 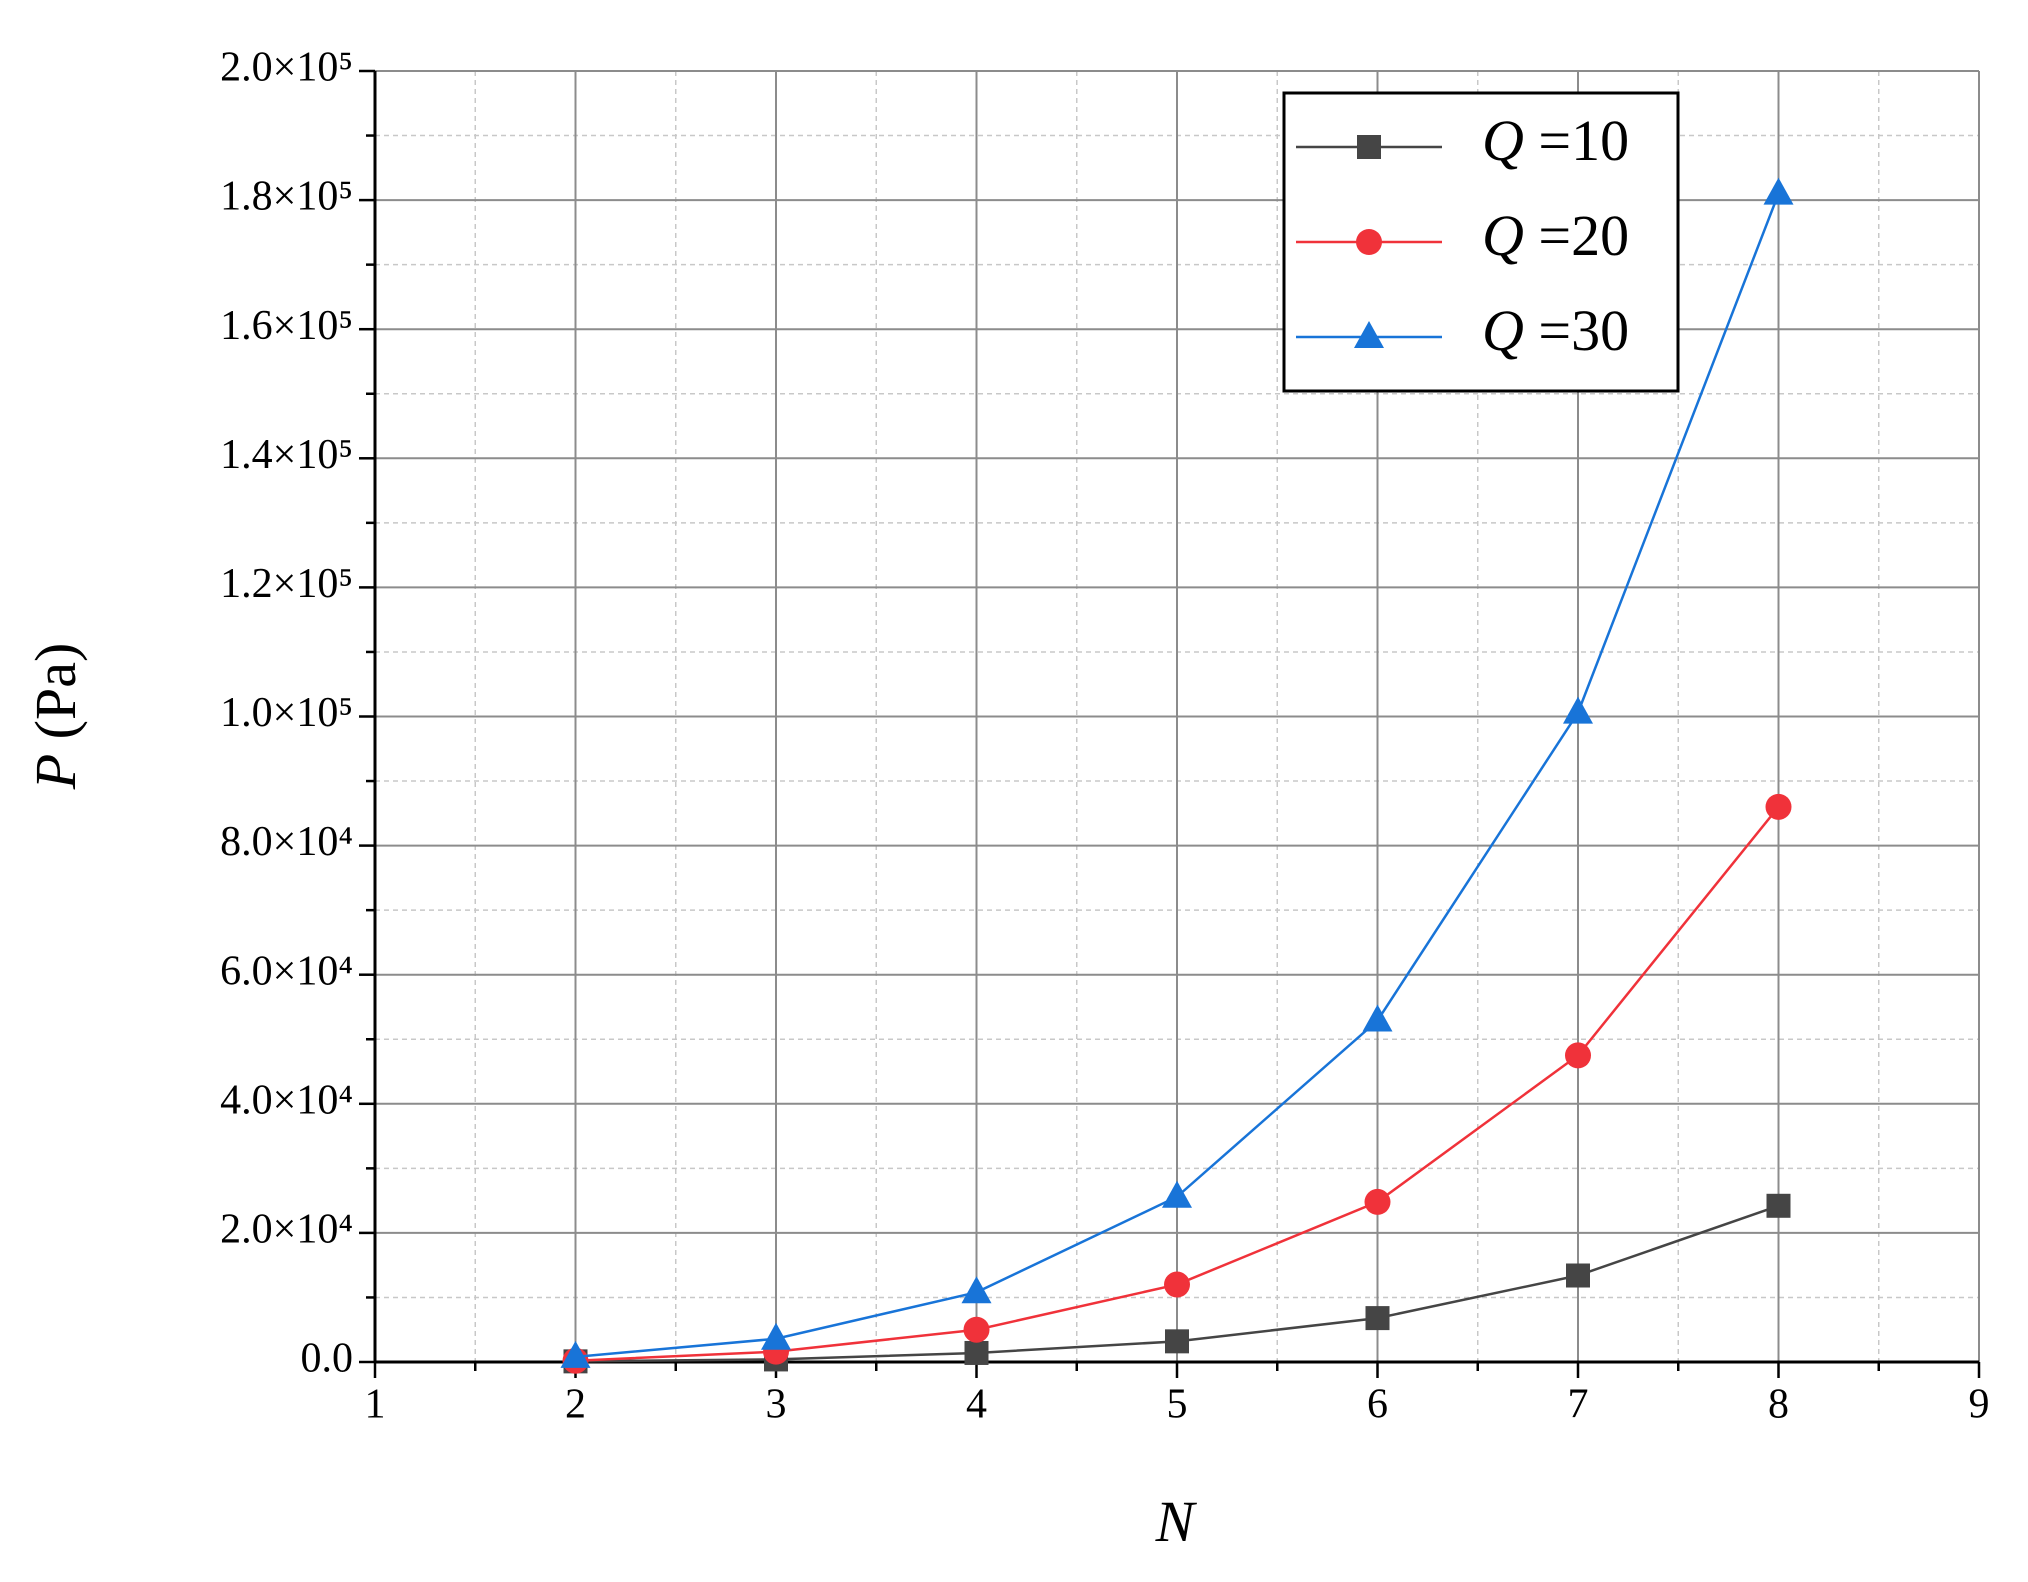 What do you see at coordinates (1377, 1405) in the screenshot?
I see `x-tick-label: 6` at bounding box center [1377, 1405].